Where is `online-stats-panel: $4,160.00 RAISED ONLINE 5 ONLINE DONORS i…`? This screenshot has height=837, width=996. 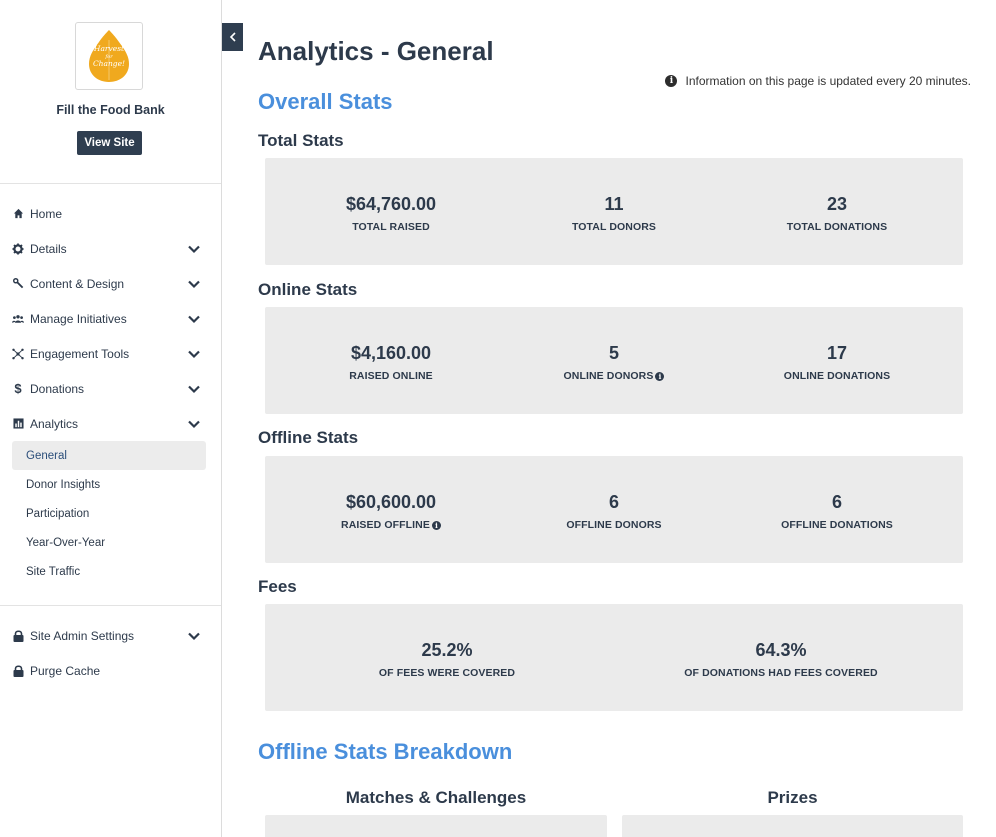
online-stats-panel: $4,160.00 RAISED ONLINE 5 ONLINE DONORS i… is located at coordinates (614, 360).